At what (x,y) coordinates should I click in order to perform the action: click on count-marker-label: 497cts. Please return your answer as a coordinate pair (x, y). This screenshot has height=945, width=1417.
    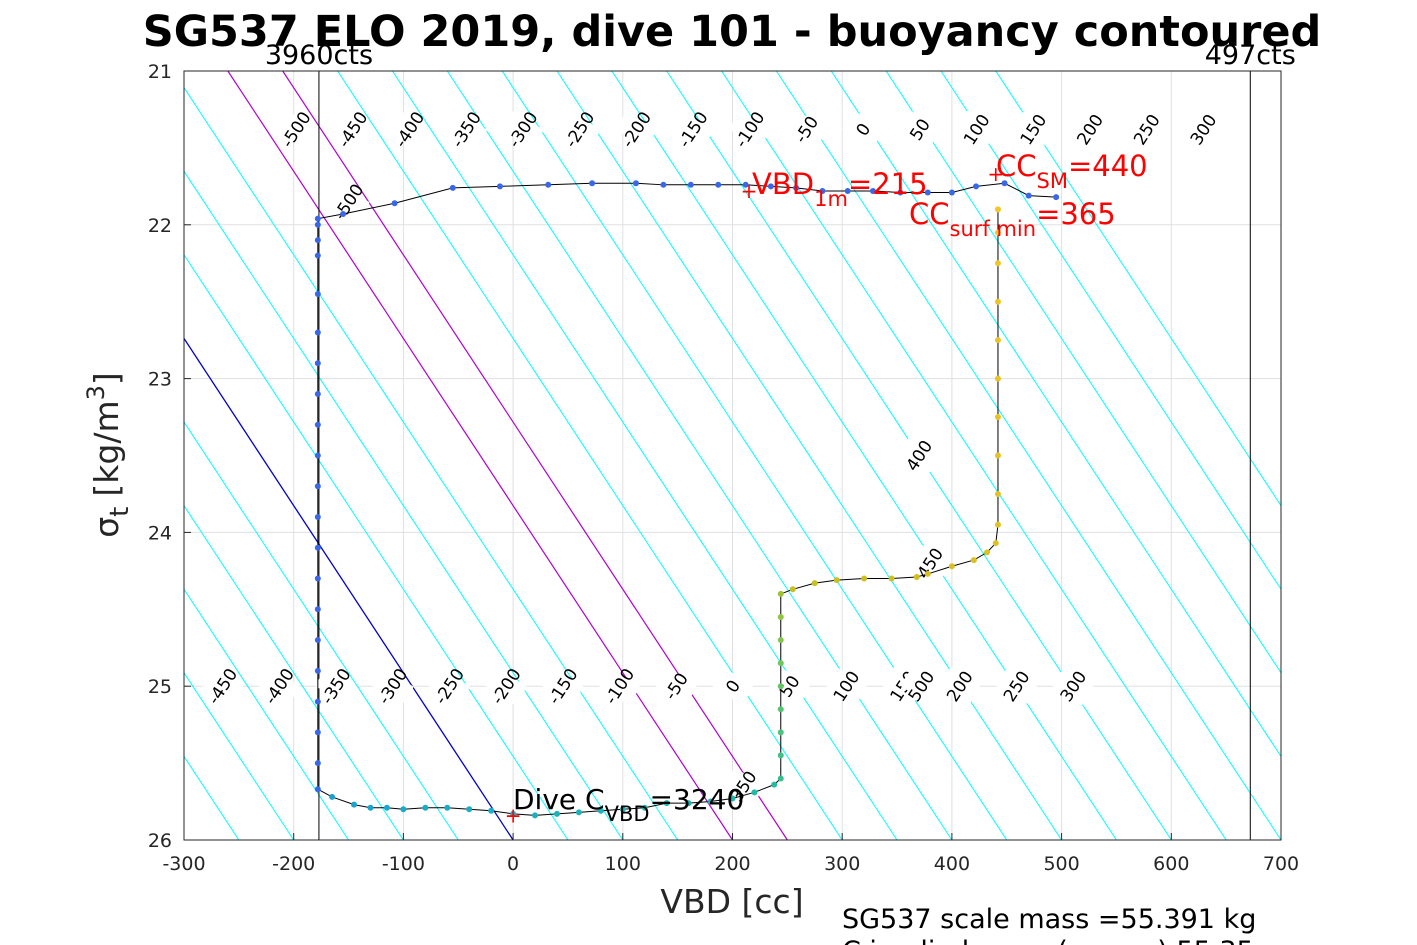
    Looking at the image, I should click on (1250, 55).